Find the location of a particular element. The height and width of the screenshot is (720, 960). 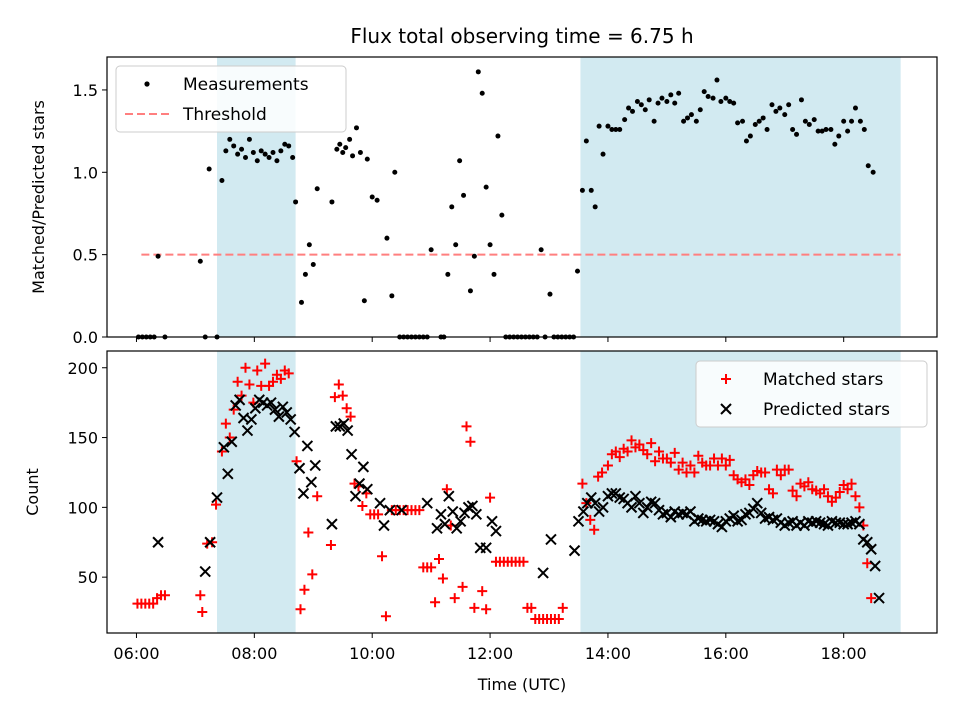

bottom-legend-frame is located at coordinates (811, 394).